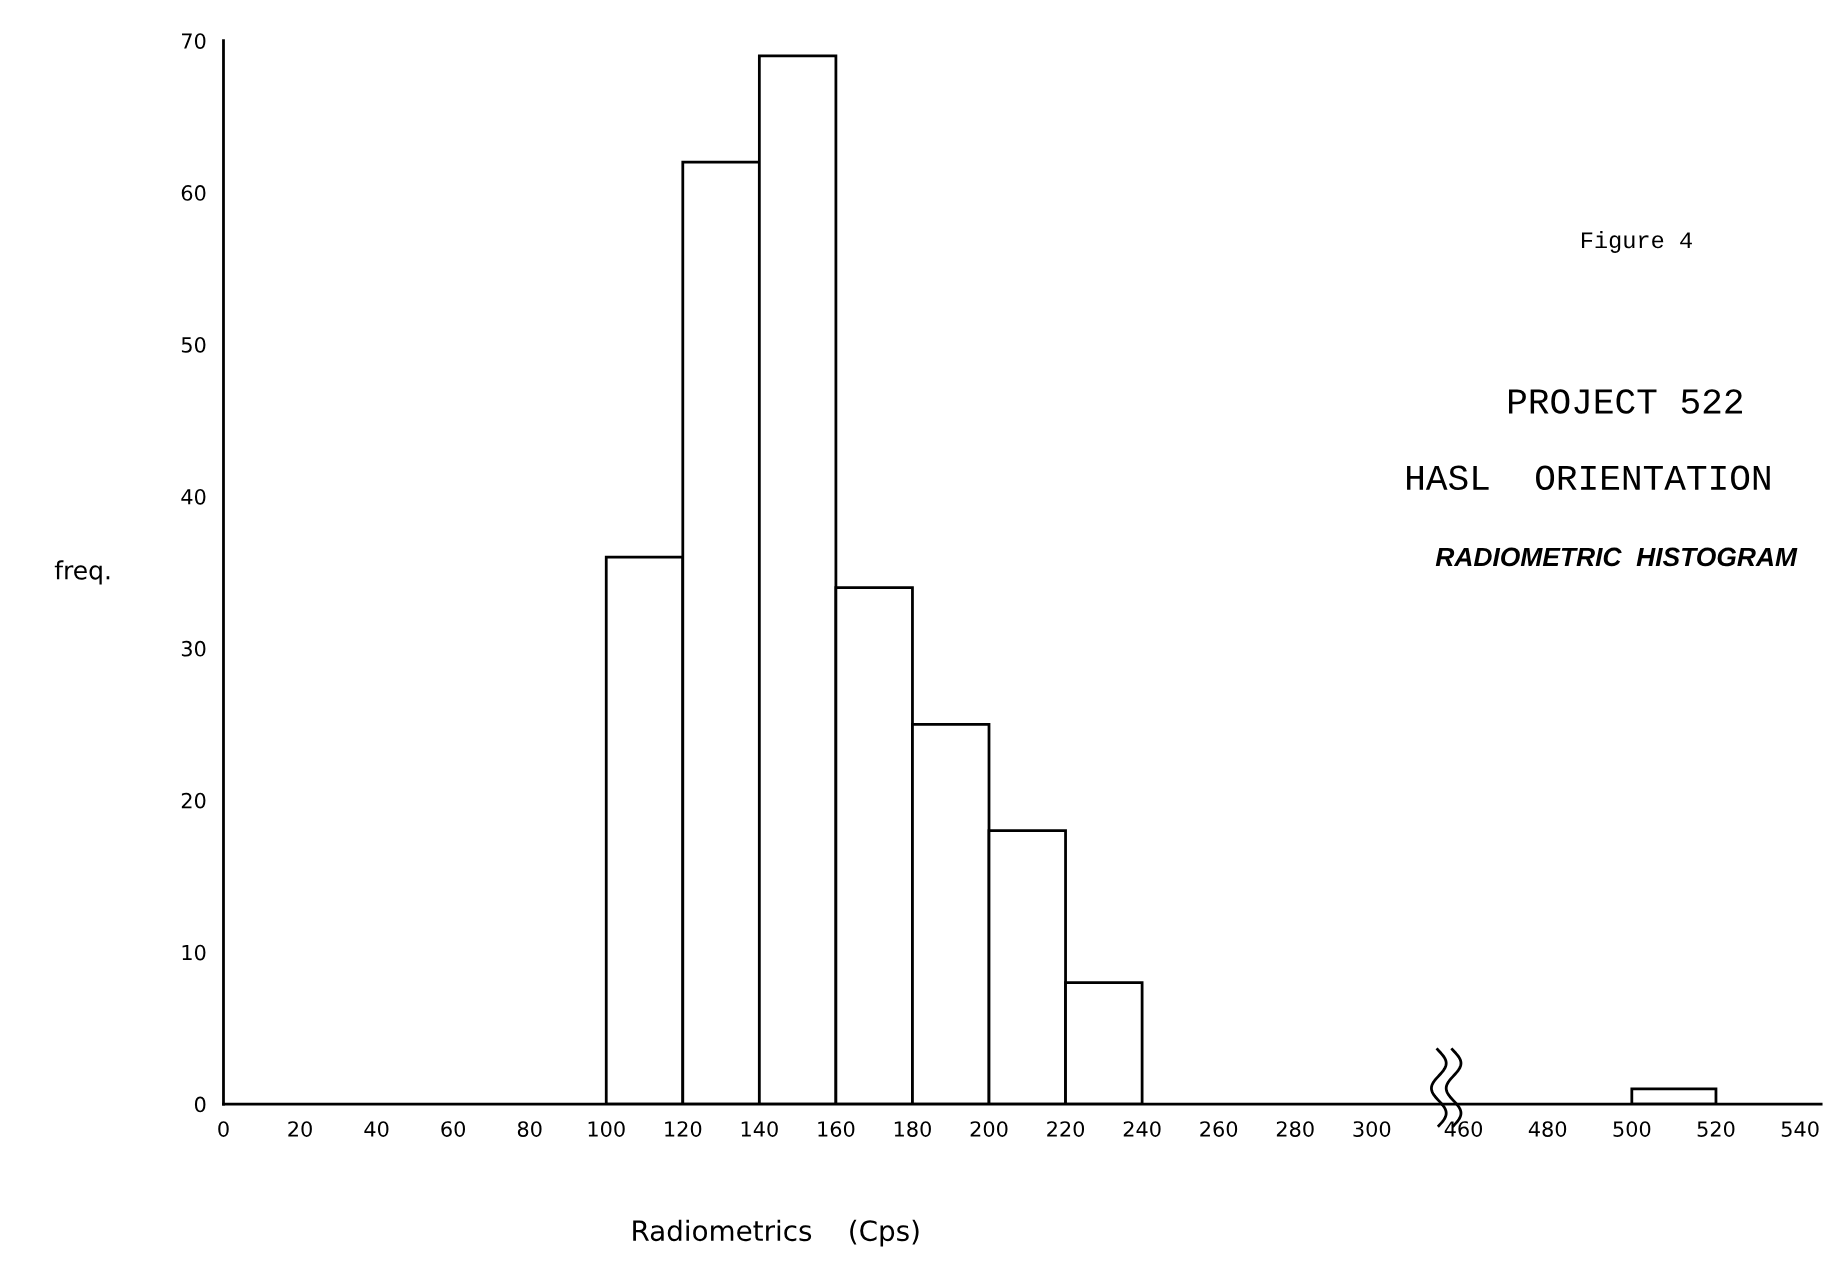  Describe the element at coordinates (82, 572) in the screenshot. I see `y-axis-title: freq.` at that location.